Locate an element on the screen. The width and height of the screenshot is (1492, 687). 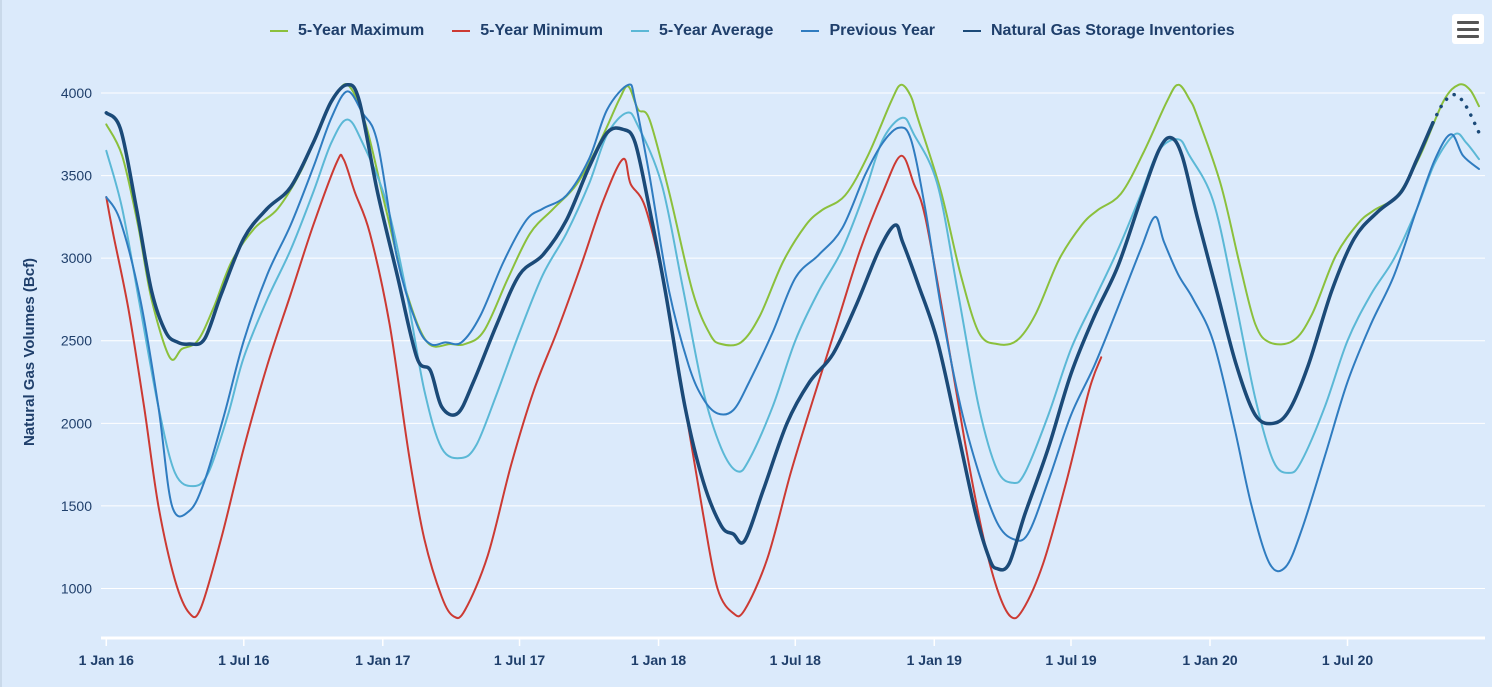
legend-label: 5-Year Maximum is located at coordinates (361, 30).